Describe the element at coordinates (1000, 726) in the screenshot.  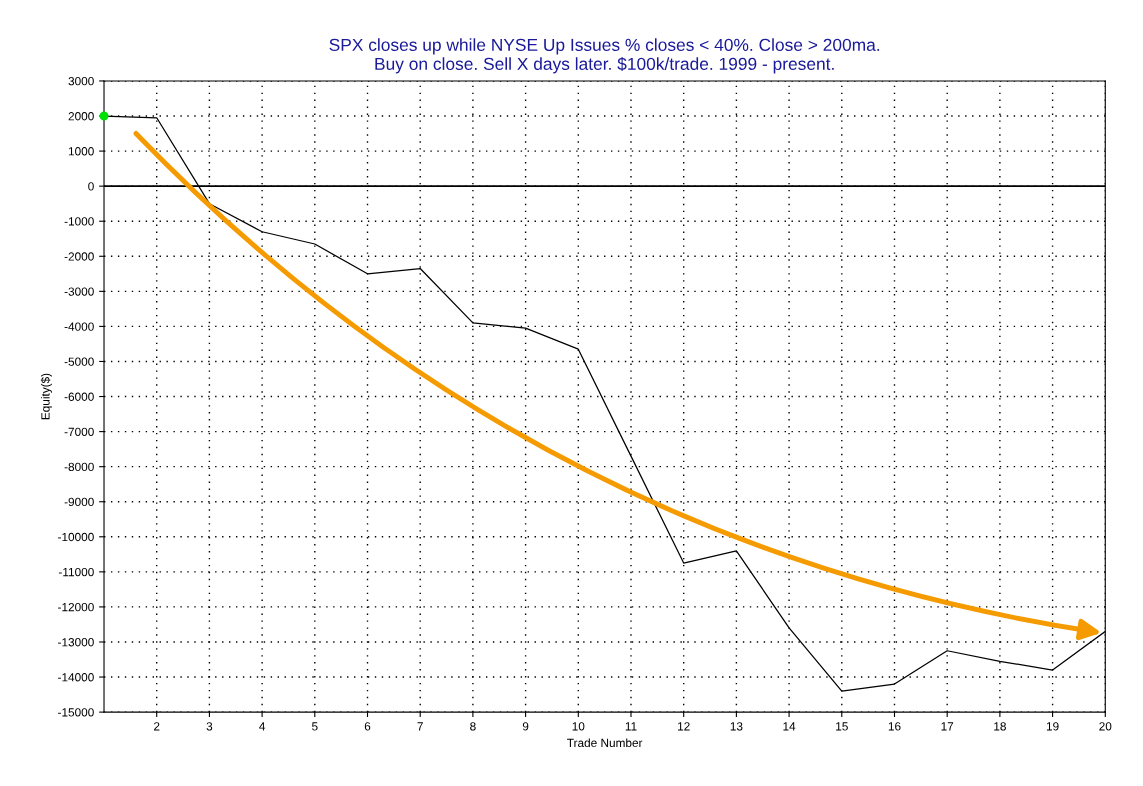
I see `x-tick-label: 18` at that location.